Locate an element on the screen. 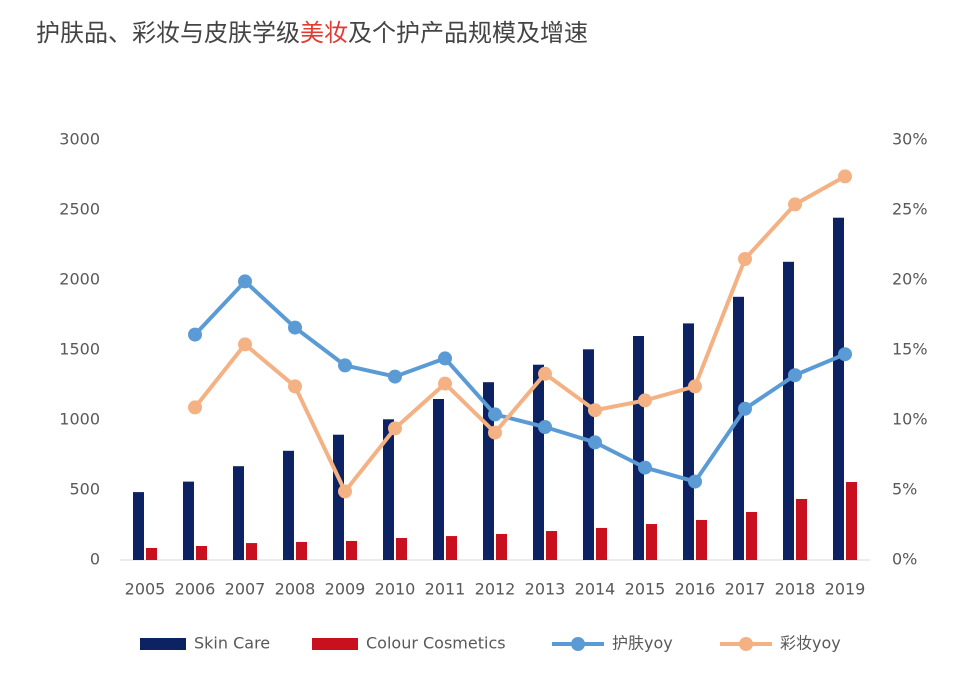 This screenshot has width=978, height=686. x-tick-label: 2017 is located at coordinates (745, 589).